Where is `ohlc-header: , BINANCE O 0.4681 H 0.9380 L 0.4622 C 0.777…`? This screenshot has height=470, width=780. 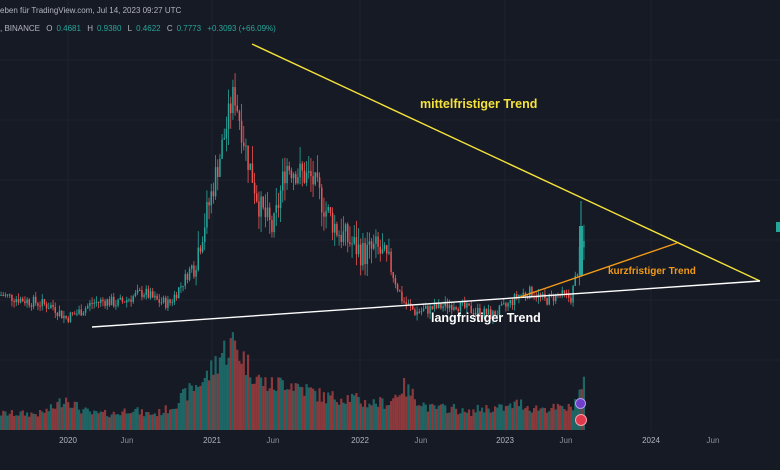 ohlc-header: , BINANCE O 0.4681 H 0.9380 L 0.4622 C 0.777… is located at coordinates (140, 28).